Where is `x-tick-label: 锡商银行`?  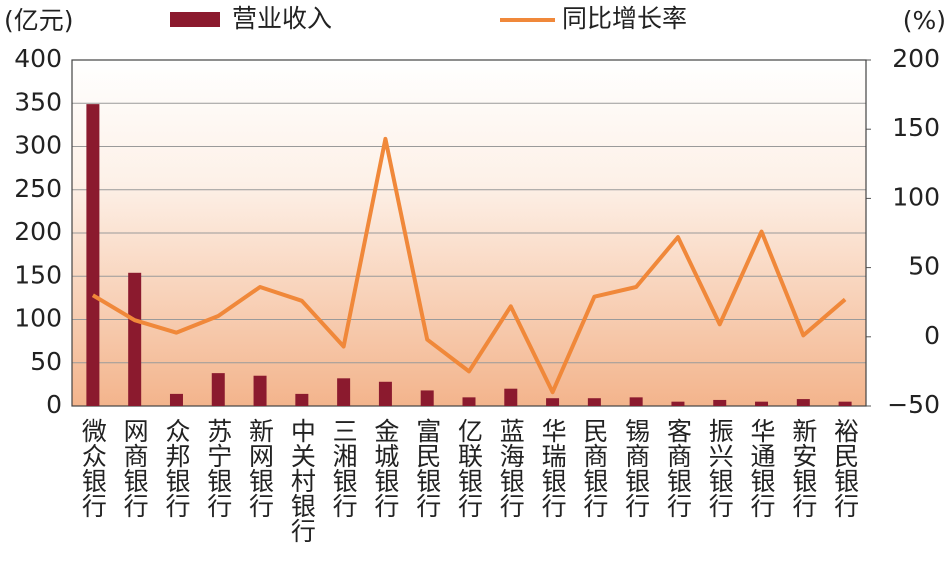 x-tick-label: 锡商银行 is located at coordinates (636, 468).